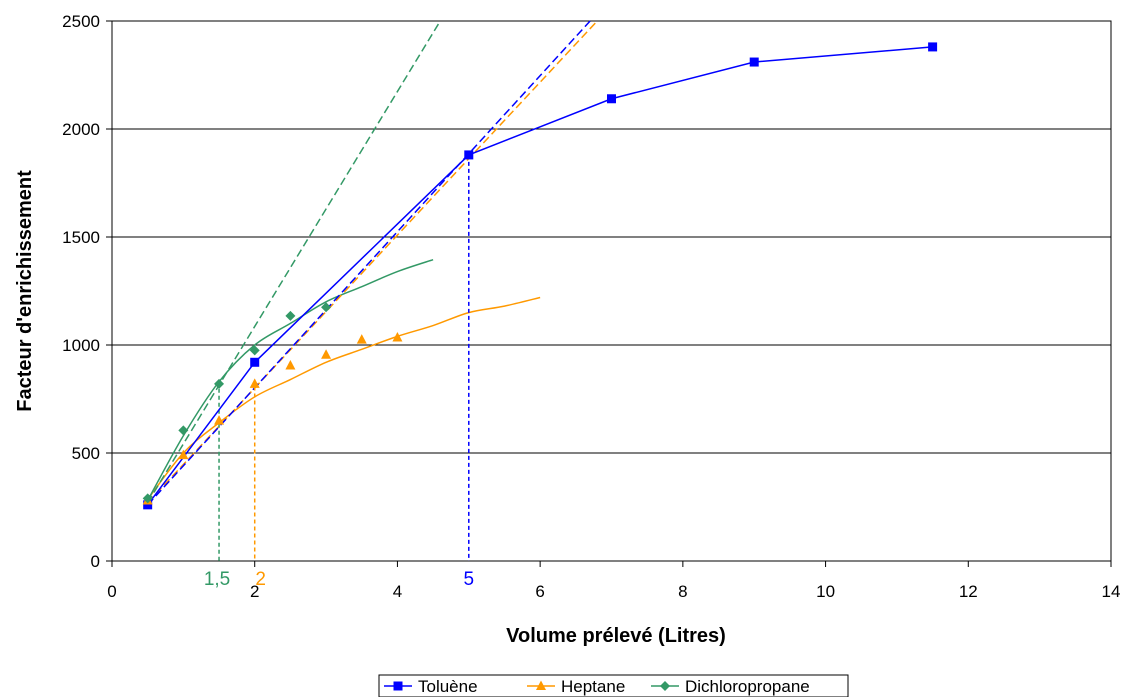 The image size is (1126, 697). What do you see at coordinates (237, 403) in the screenshot?
I see `series-dichloropropane` at bounding box center [237, 403].